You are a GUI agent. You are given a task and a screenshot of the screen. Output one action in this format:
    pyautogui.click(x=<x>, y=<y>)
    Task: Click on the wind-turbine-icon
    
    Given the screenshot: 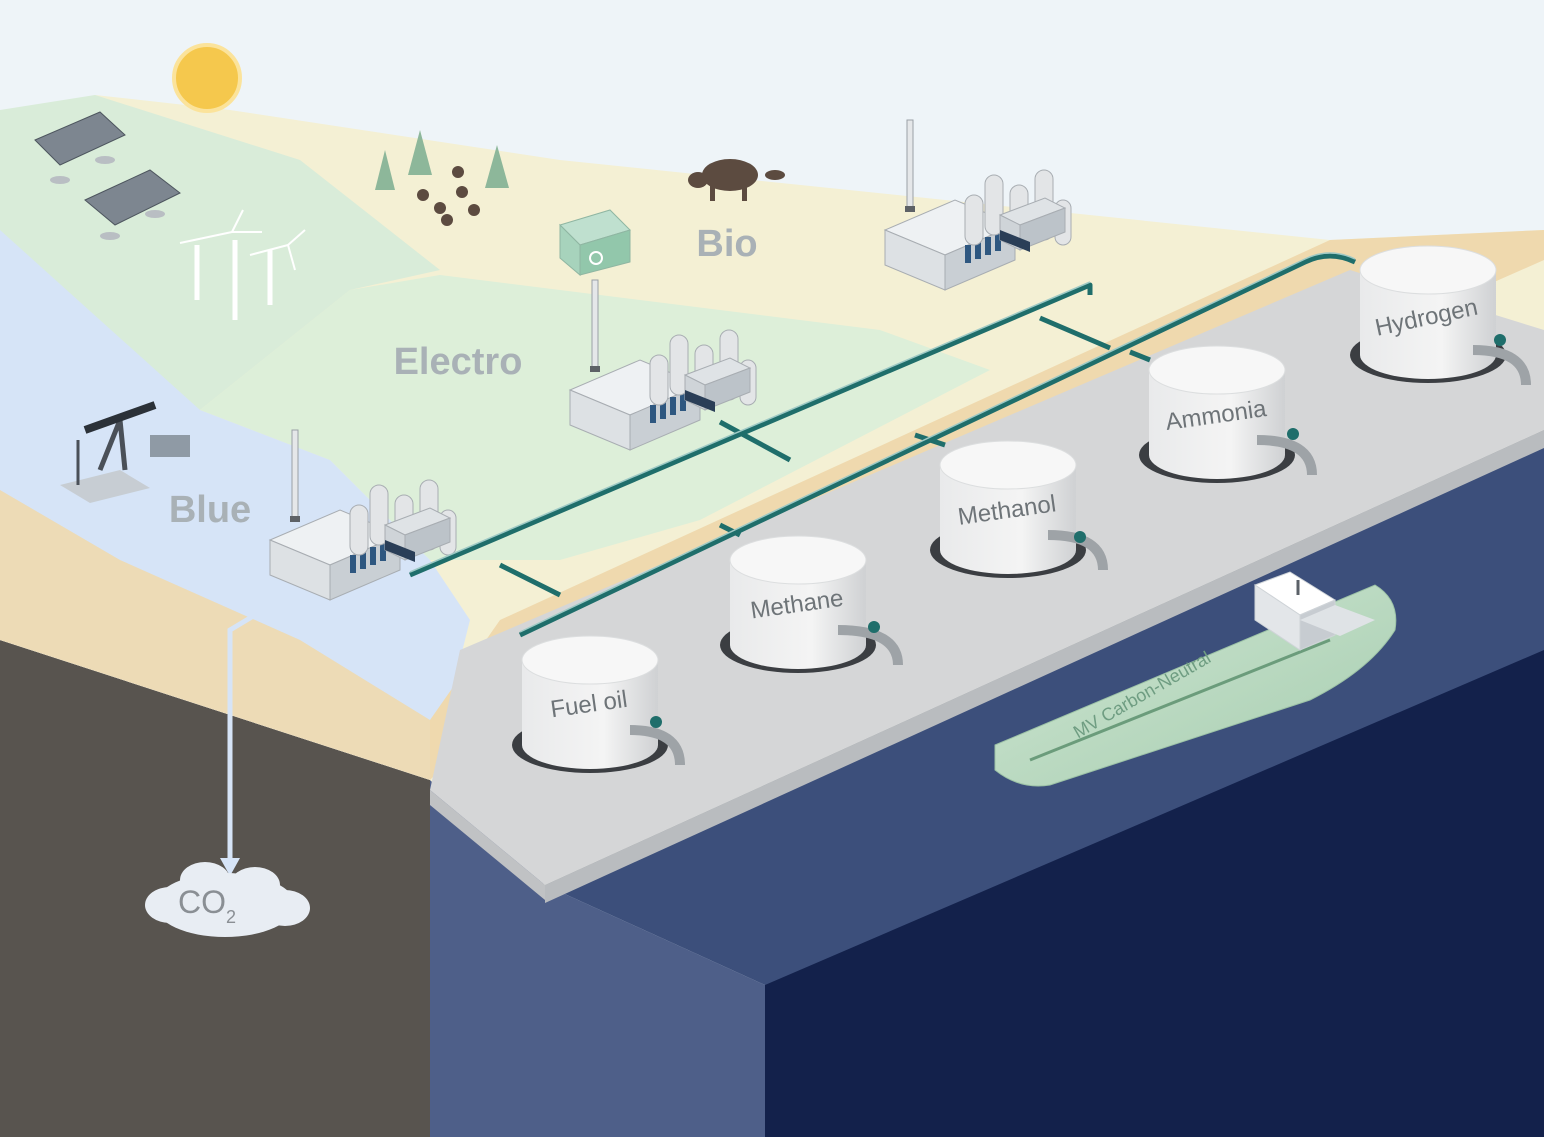 What is the action you would take?
    pyautogui.click(x=242, y=264)
    